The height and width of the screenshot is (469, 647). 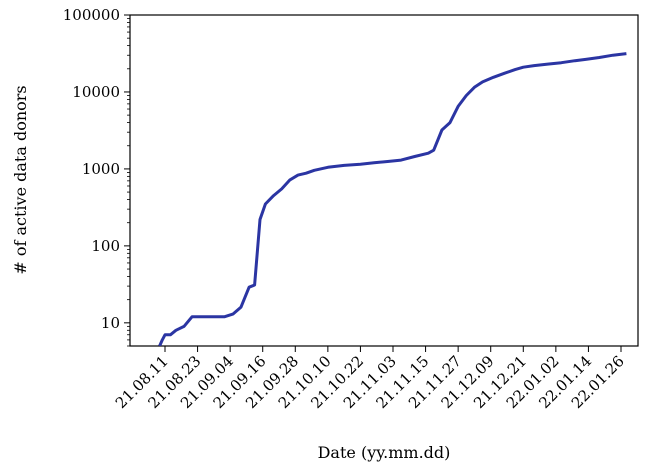 What do you see at coordinates (384, 452) in the screenshot?
I see `x-axis-label: Date (yy.mm.dd)` at bounding box center [384, 452].